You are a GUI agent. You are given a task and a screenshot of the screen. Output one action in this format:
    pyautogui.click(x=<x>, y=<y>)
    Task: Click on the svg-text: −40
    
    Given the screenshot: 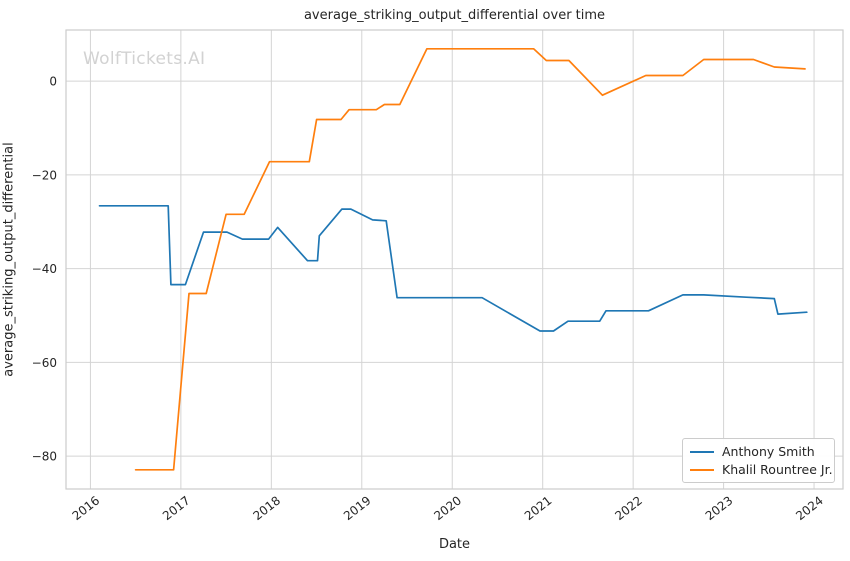 What is the action you would take?
    pyautogui.click(x=44, y=269)
    